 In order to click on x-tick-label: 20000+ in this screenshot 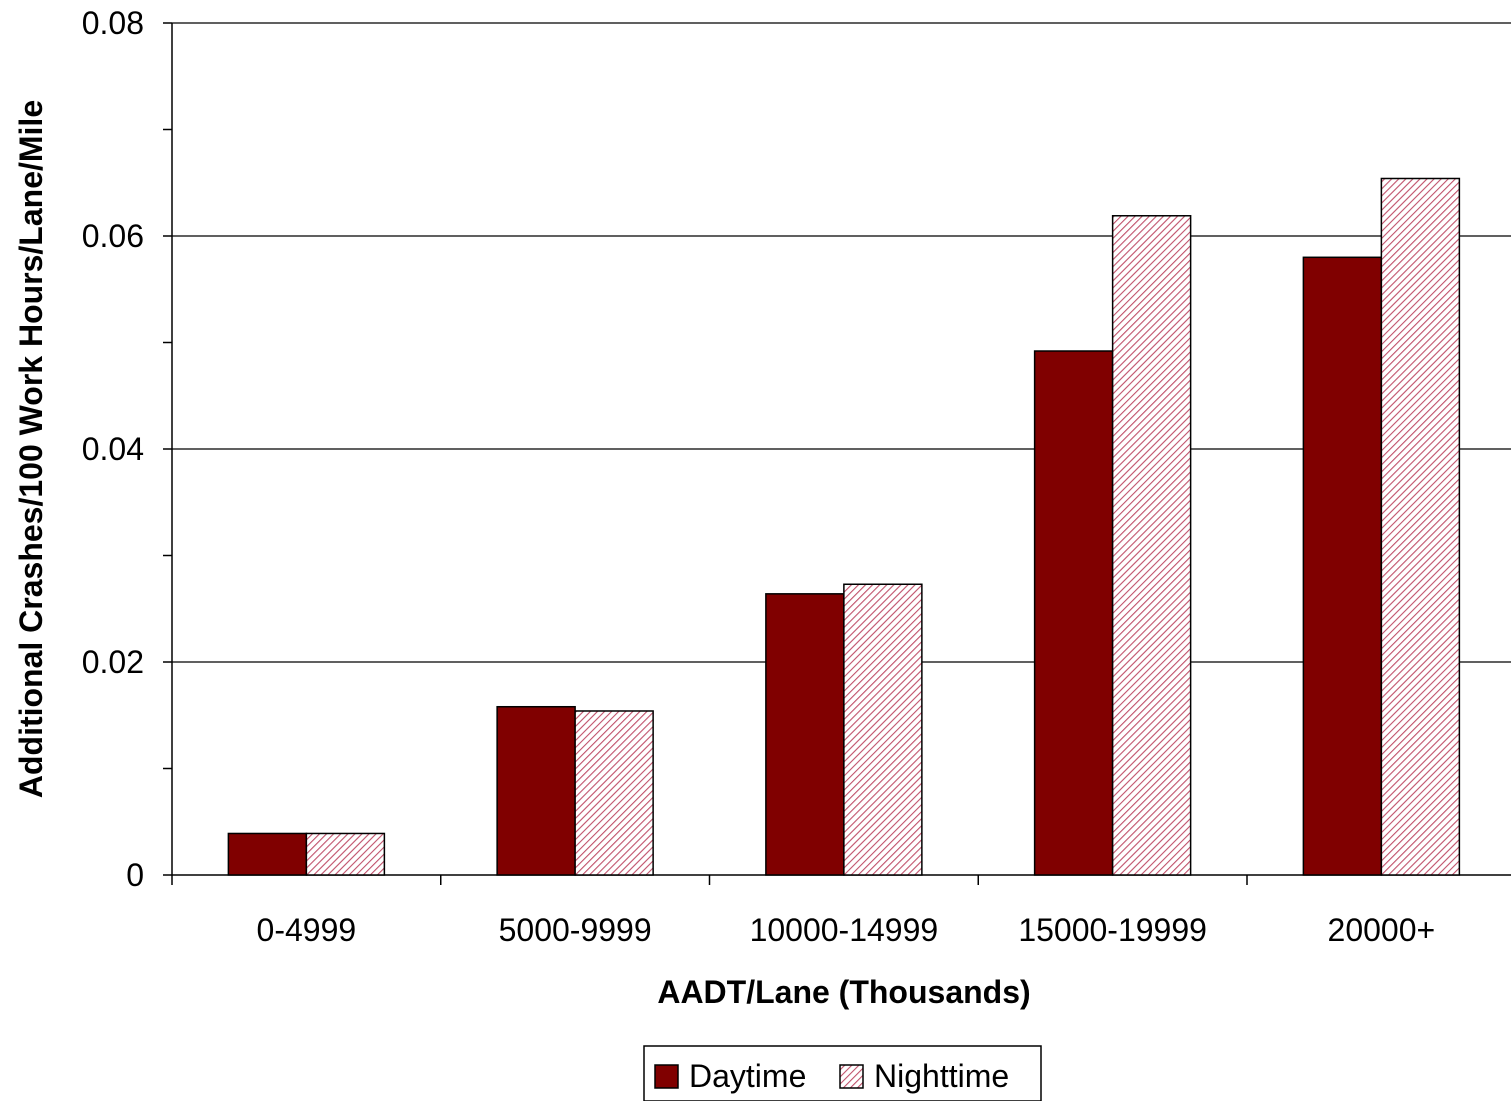, I will do `click(1382, 930)`.